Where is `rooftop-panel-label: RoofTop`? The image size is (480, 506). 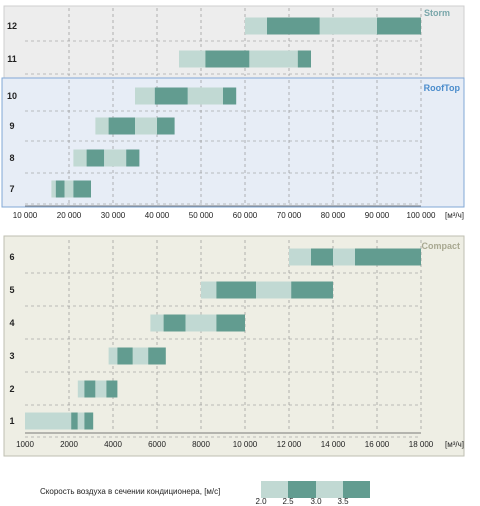
rooftop-panel-label: RoofTop is located at coordinates (442, 88).